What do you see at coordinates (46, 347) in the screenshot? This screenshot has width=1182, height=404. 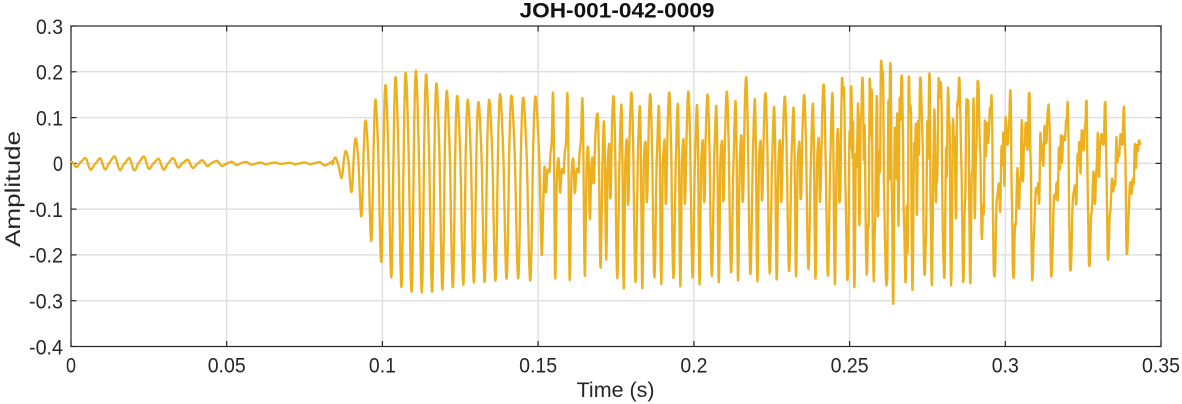 I see `svg-text: -0.4` at bounding box center [46, 347].